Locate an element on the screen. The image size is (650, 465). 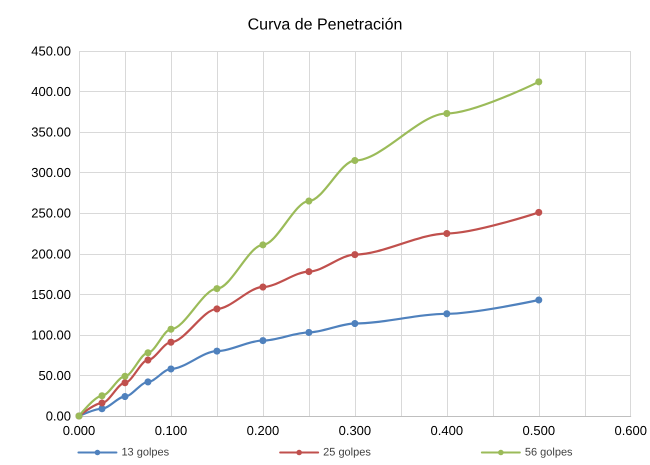
legend-label: 56 golpes is located at coordinates (549, 452).